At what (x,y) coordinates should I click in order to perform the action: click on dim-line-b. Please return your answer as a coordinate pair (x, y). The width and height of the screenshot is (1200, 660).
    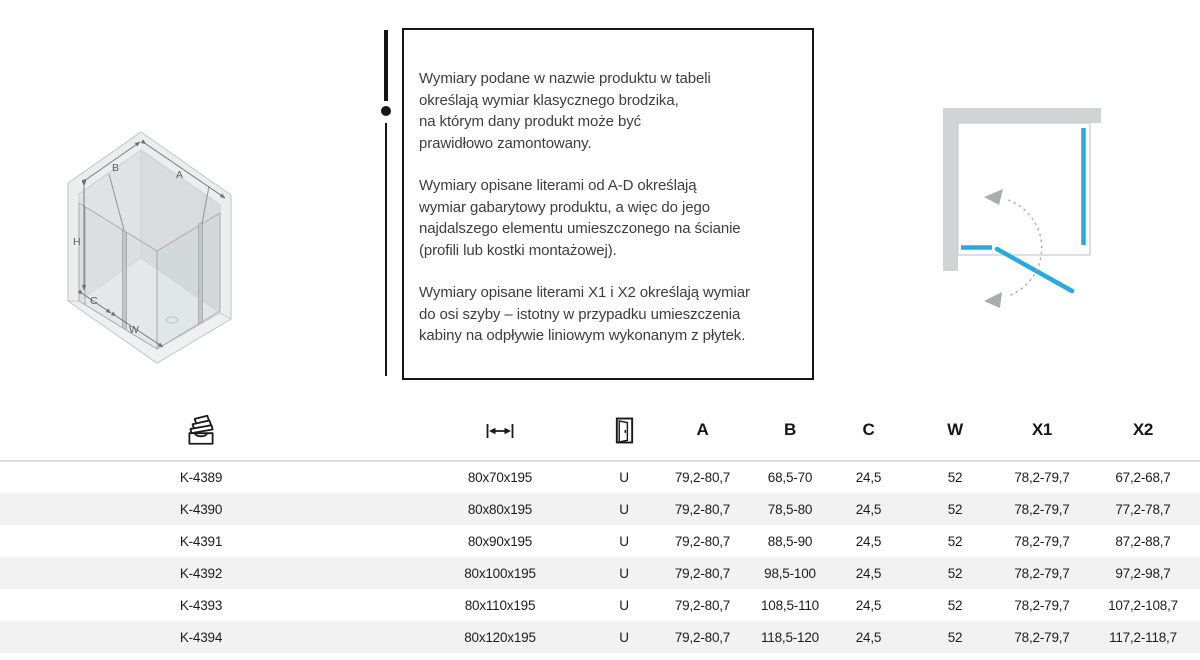
    Looking at the image, I should click on (111, 162).